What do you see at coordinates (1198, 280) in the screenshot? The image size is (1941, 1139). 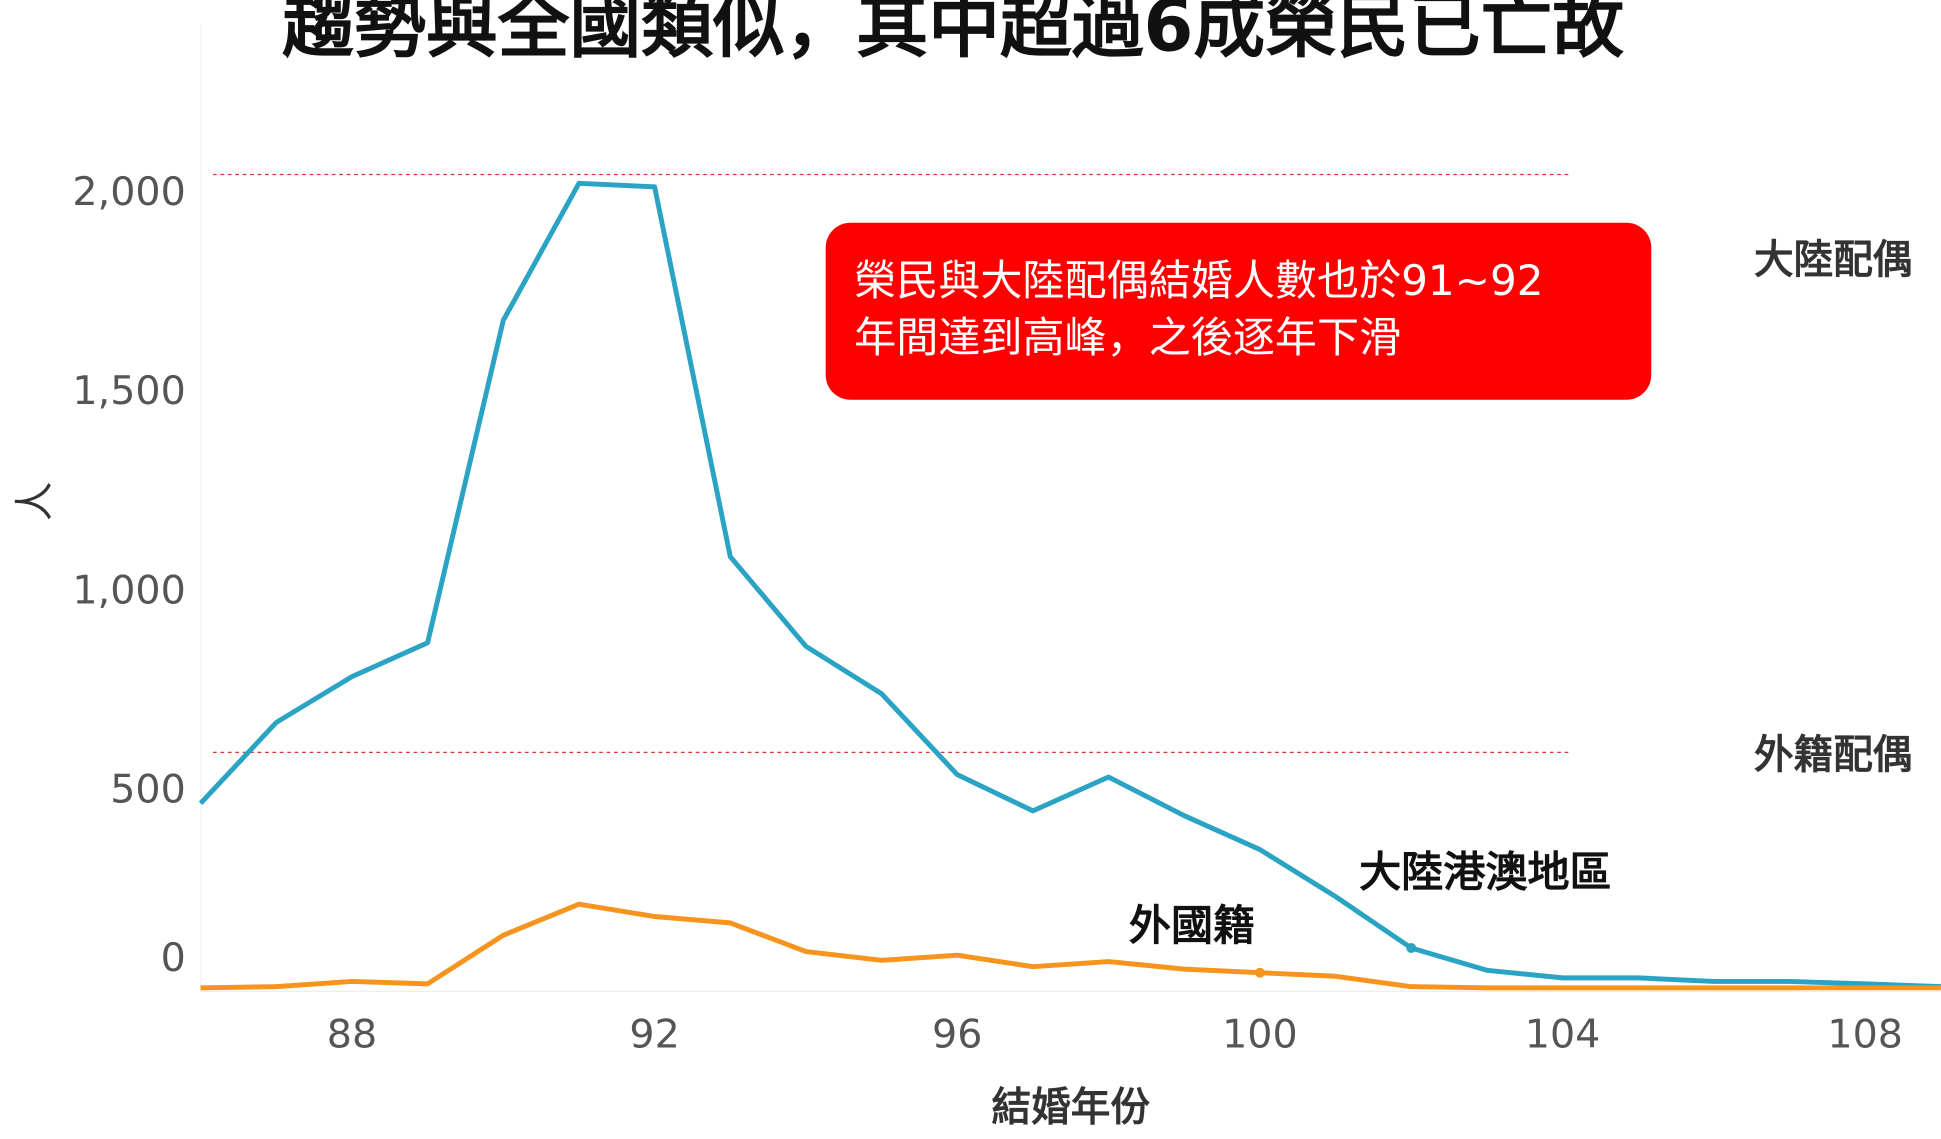 I see `callout-text: 榮民與大陸配偶結婚人數也於91~92` at bounding box center [1198, 280].